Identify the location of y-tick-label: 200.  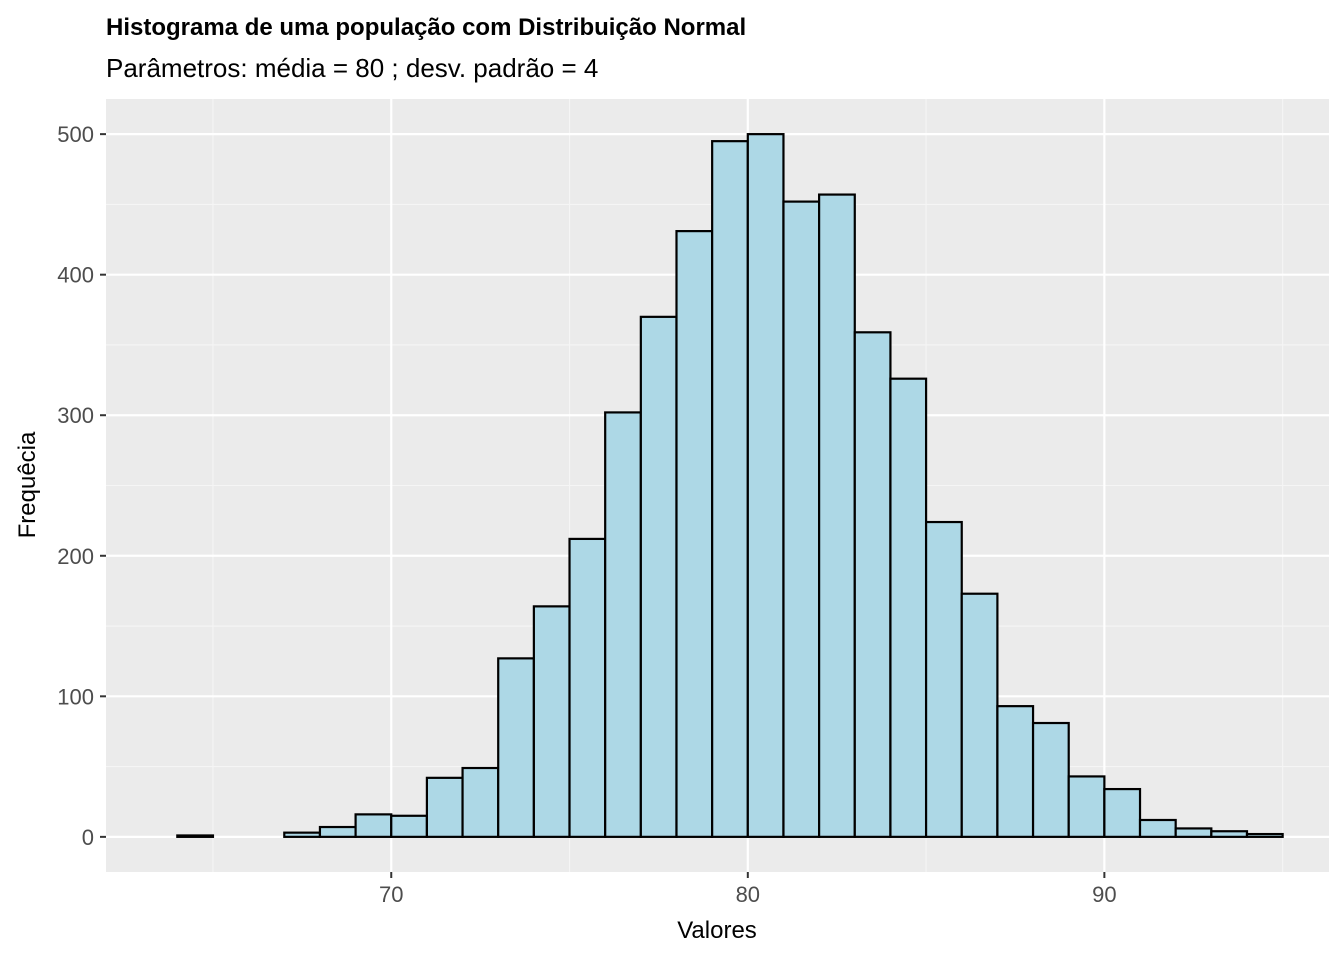
(75, 556).